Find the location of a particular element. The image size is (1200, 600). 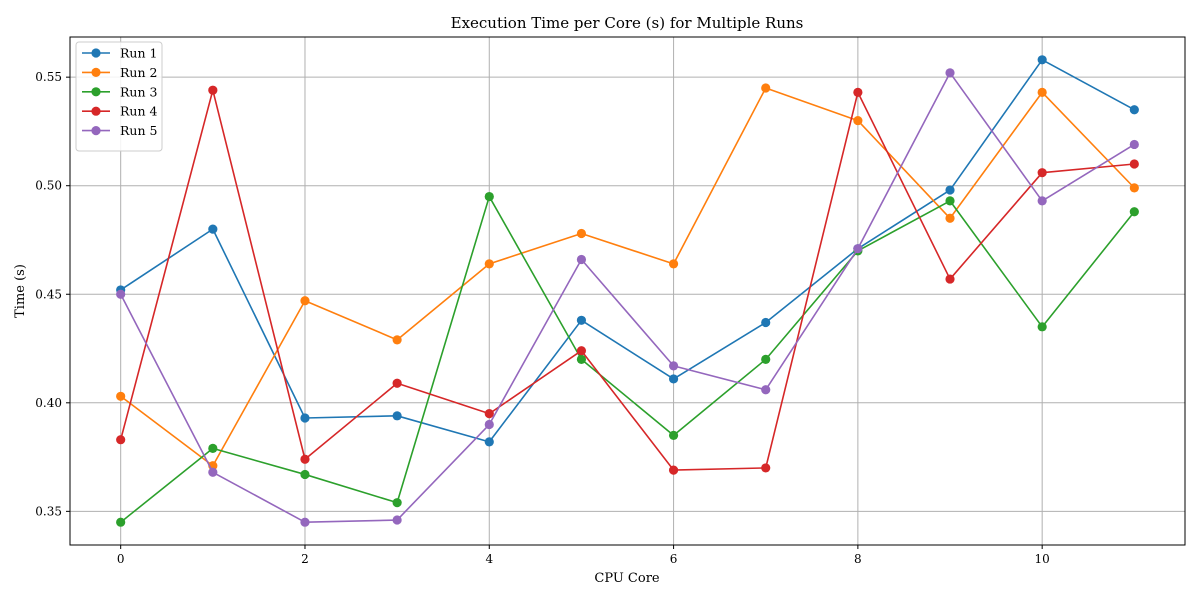

legend-label: Run 1 is located at coordinates (138, 53).